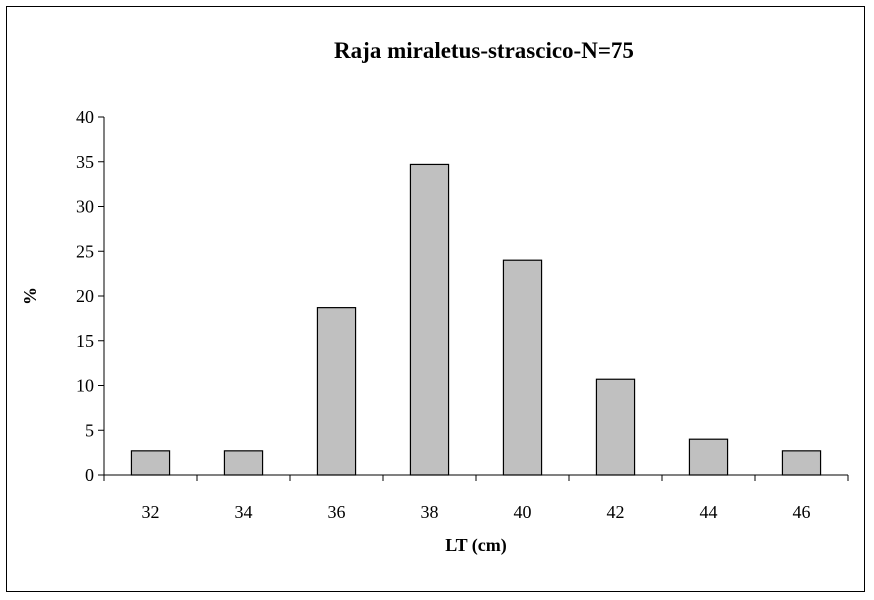 The width and height of the screenshot is (874, 600). What do you see at coordinates (709, 512) in the screenshot?
I see `x-tick-label: 44` at bounding box center [709, 512].